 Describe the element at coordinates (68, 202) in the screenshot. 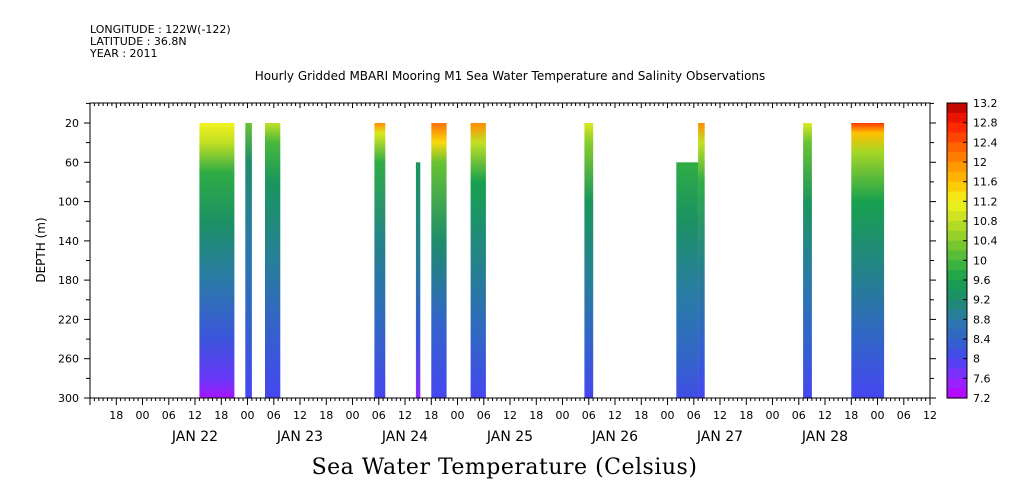

I see `y-tick-label: 100` at that location.